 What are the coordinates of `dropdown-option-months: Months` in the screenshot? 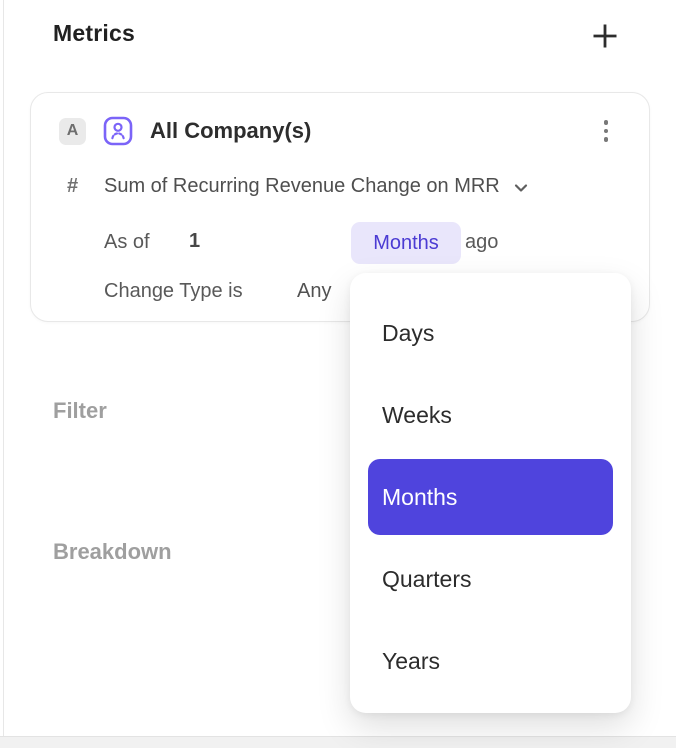 It's located at (490, 497).